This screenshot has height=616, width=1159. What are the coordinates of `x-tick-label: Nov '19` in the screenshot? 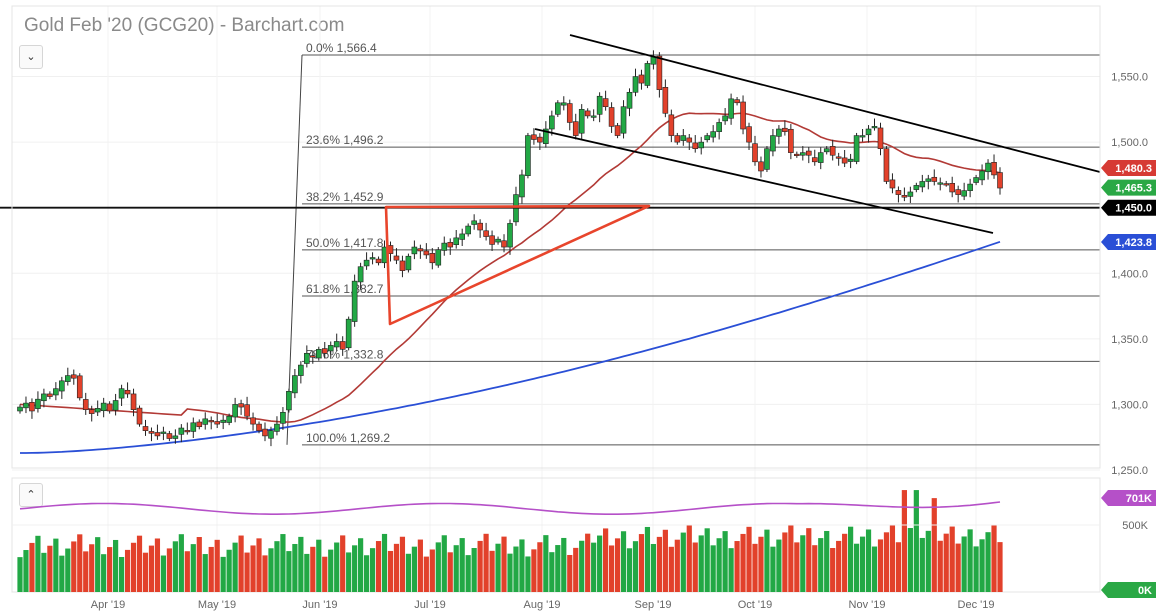 It's located at (867, 605).